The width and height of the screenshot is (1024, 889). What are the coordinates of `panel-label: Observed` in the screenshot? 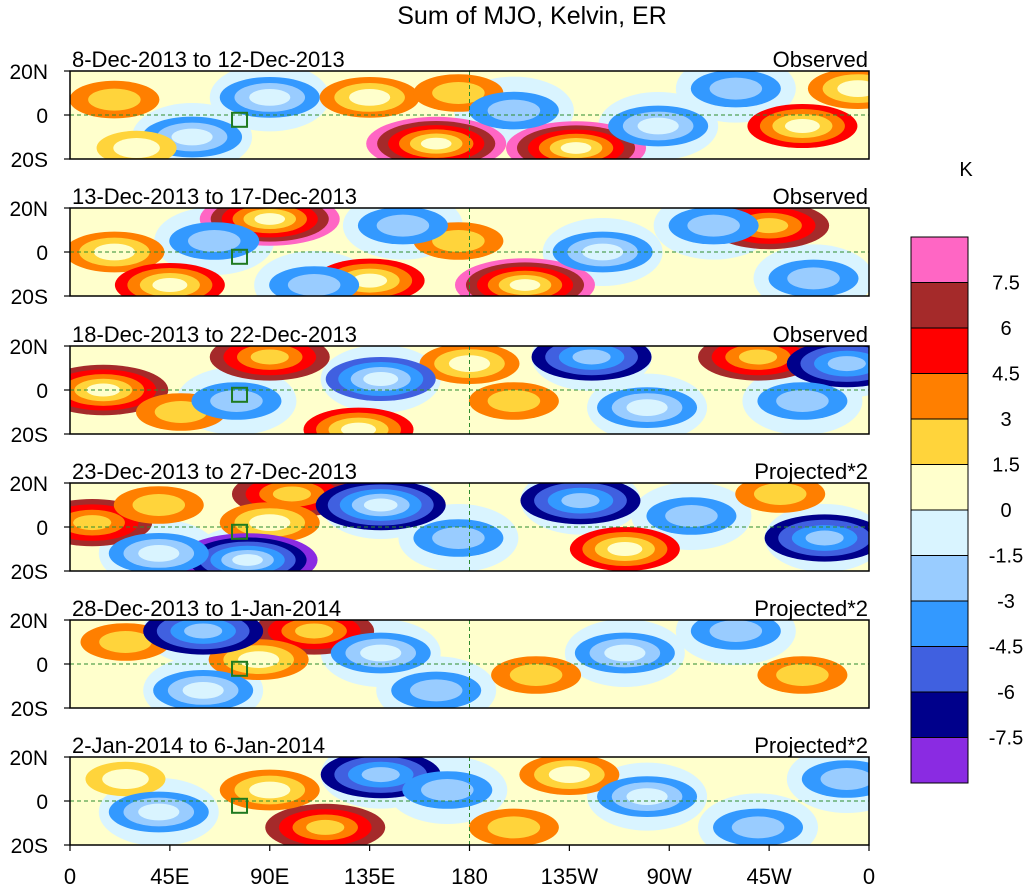 It's located at (820, 334).